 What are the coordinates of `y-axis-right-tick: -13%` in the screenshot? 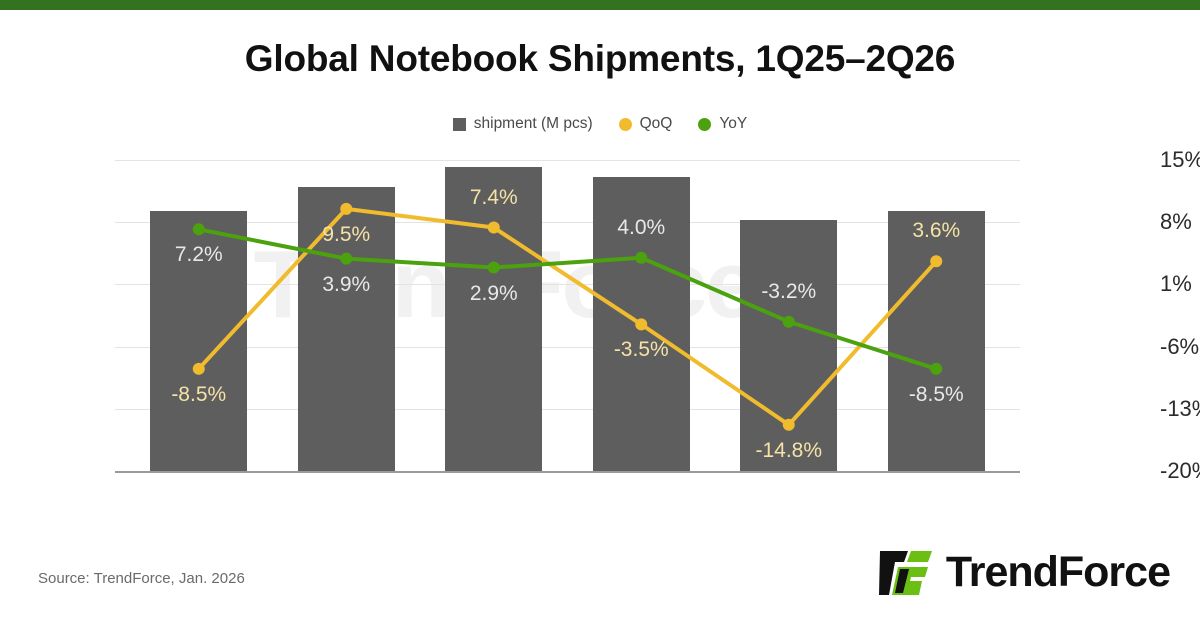 It's located at (1180, 408).